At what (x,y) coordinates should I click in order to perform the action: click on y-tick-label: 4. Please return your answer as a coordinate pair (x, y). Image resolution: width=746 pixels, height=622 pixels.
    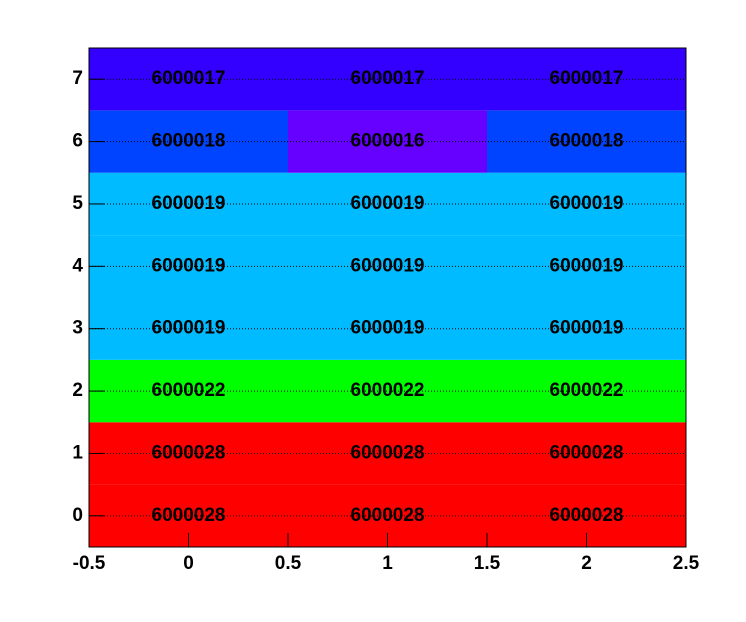
    Looking at the image, I should click on (77, 265).